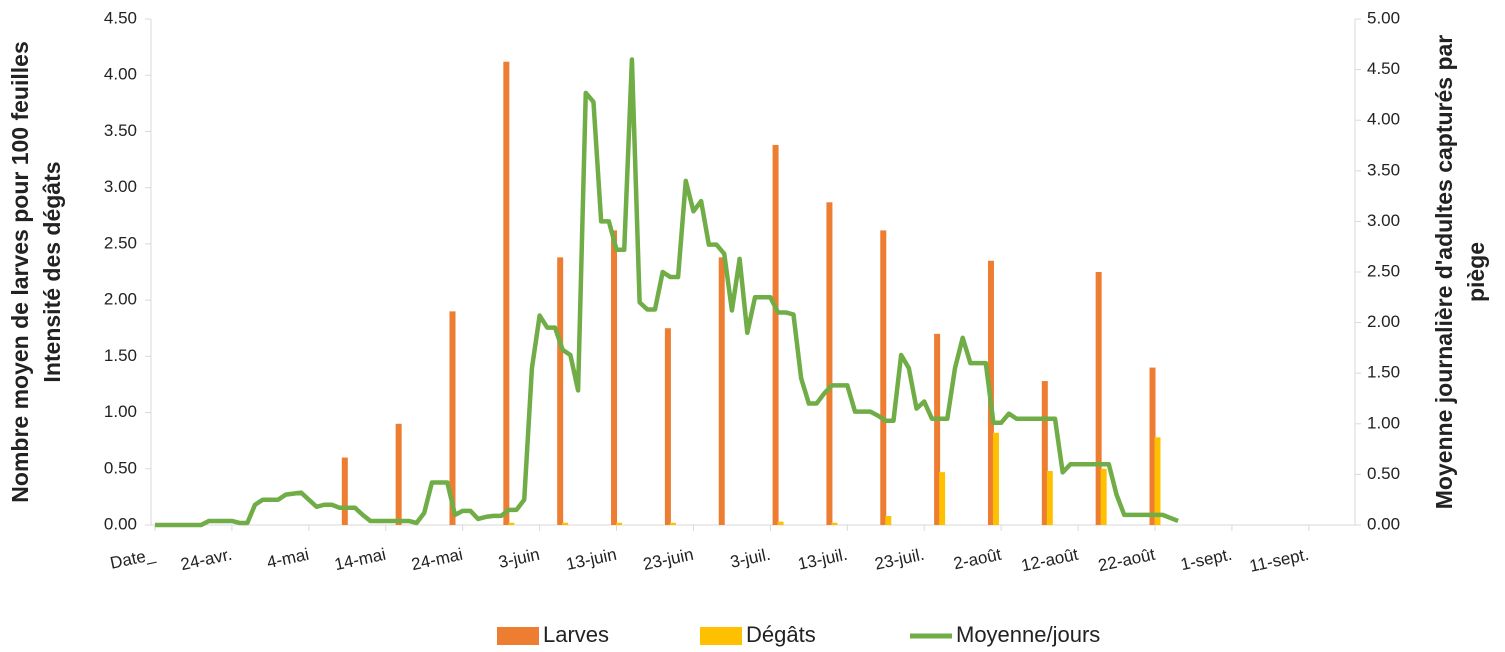 The image size is (1505, 652). What do you see at coordinates (1383, 321) in the screenshot?
I see `y2-tick-label: 2.00` at bounding box center [1383, 321].